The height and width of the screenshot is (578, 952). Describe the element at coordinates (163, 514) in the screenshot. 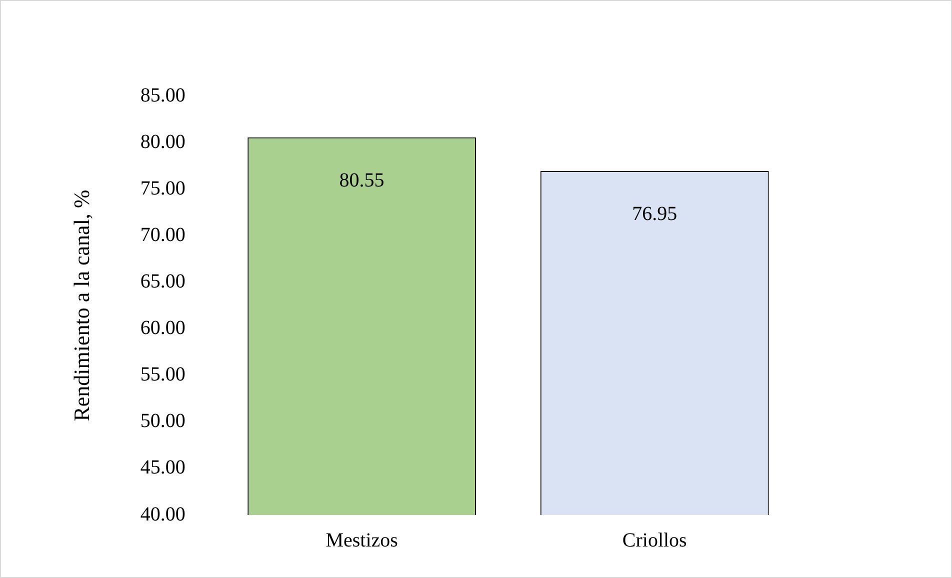

I see `y-tick-label: 40.00` at that location.